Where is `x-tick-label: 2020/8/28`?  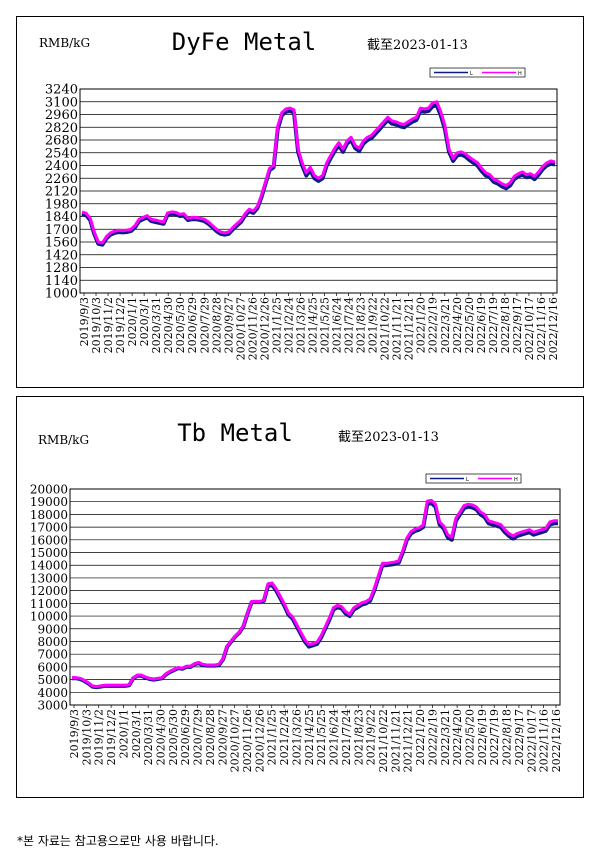
x-tick-label: 2020/8/28 is located at coordinates (216, 325).